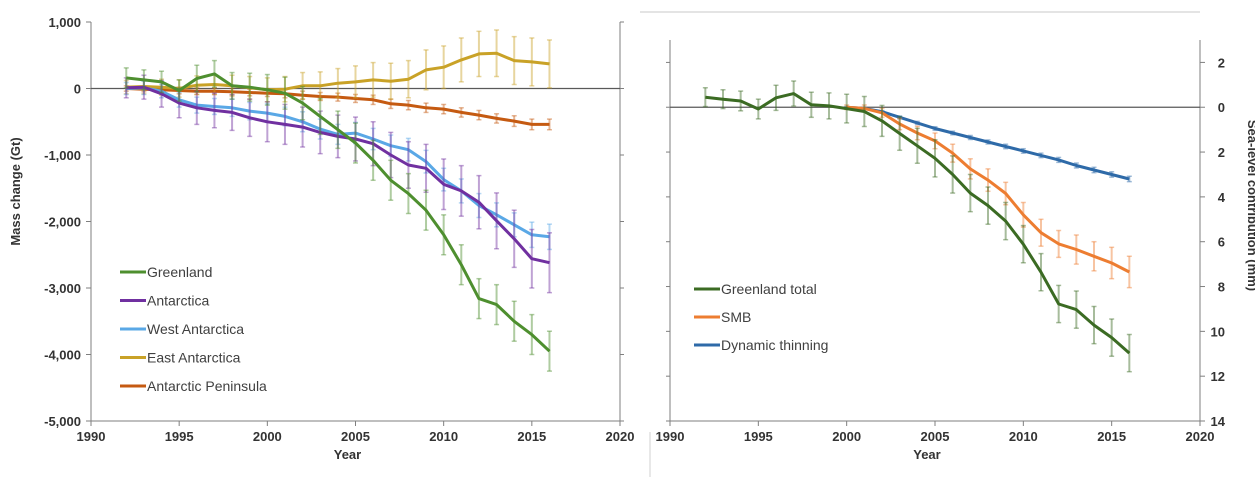 The width and height of the screenshot is (1255, 482). I want to click on y-tick-label: 8, so click(1221, 287).